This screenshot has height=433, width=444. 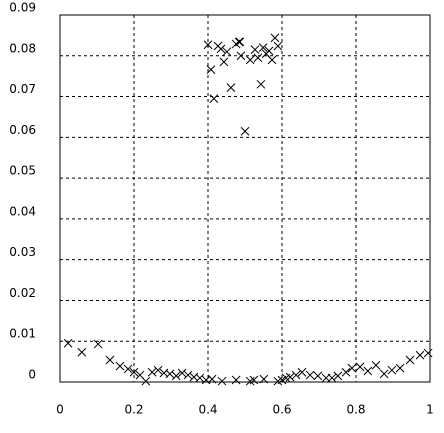 What do you see at coordinates (22, 293) in the screenshot?
I see `y-tick-label: 0.02` at bounding box center [22, 293].